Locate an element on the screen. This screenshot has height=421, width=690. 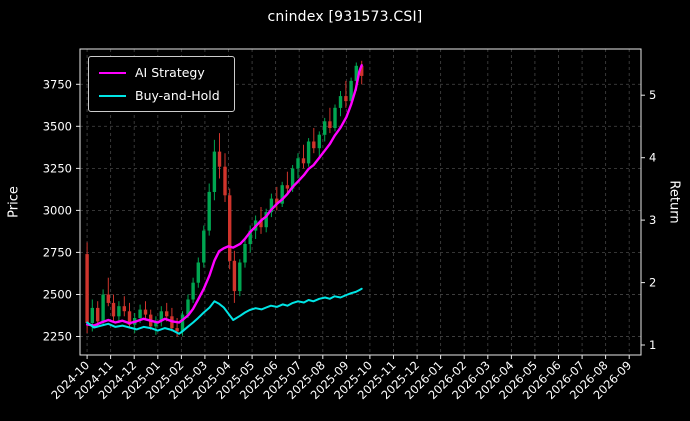
svg-text: 2500 is located at coordinates (57, 295).